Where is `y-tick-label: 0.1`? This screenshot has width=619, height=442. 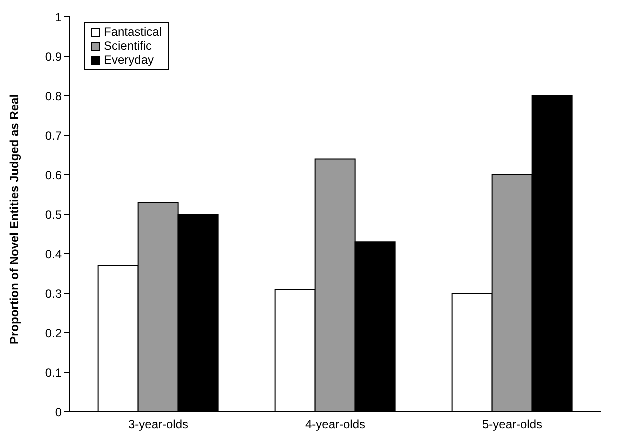 y-tick-label: 0.1 is located at coordinates (53, 373).